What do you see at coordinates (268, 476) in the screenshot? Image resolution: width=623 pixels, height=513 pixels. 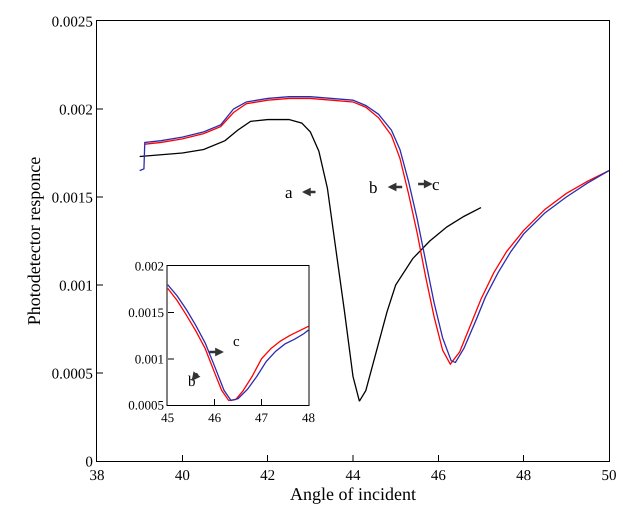 I see `x-tick-label: 42` at bounding box center [268, 476].